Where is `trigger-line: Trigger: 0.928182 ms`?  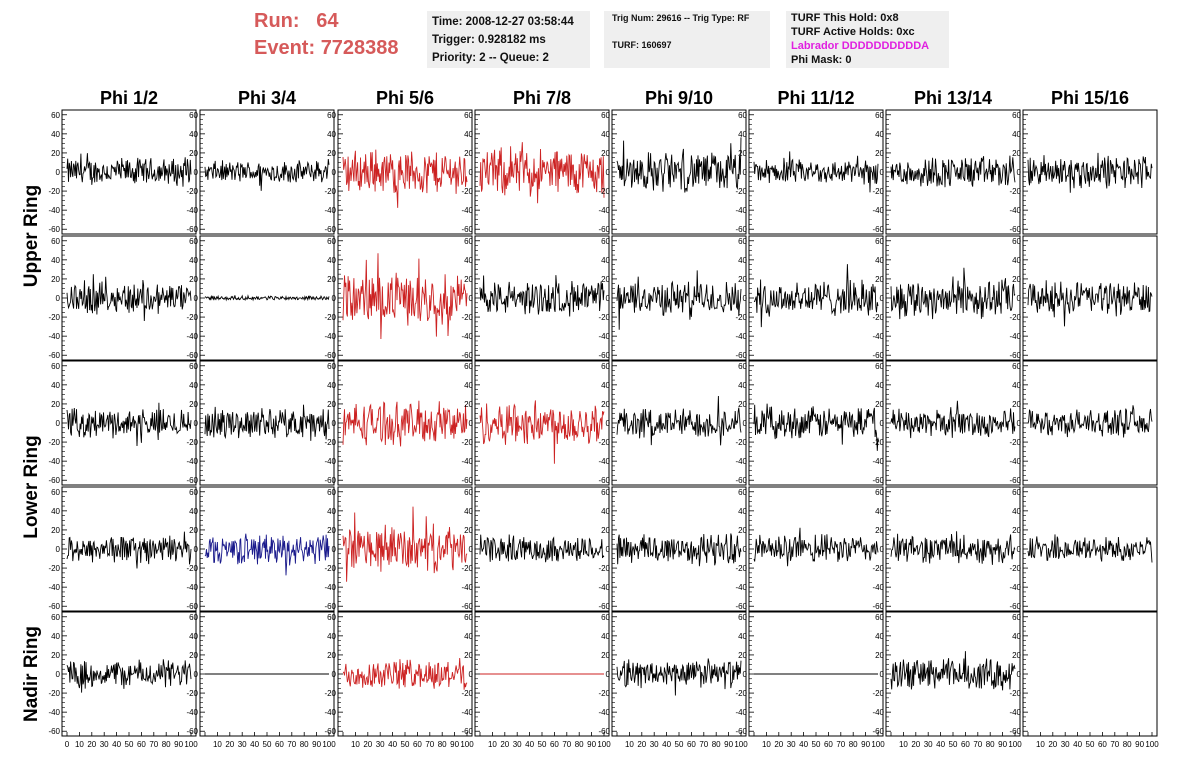
trigger-line: Trigger: 0.928182 ms is located at coordinates (489, 40).